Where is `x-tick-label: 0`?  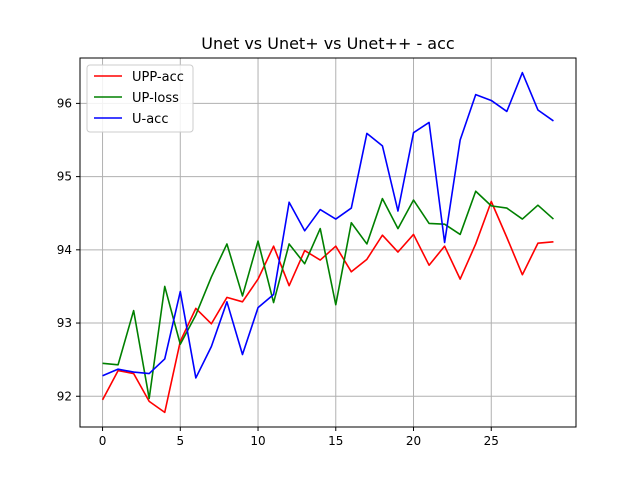
x-tick-label: 0 is located at coordinates (103, 441).